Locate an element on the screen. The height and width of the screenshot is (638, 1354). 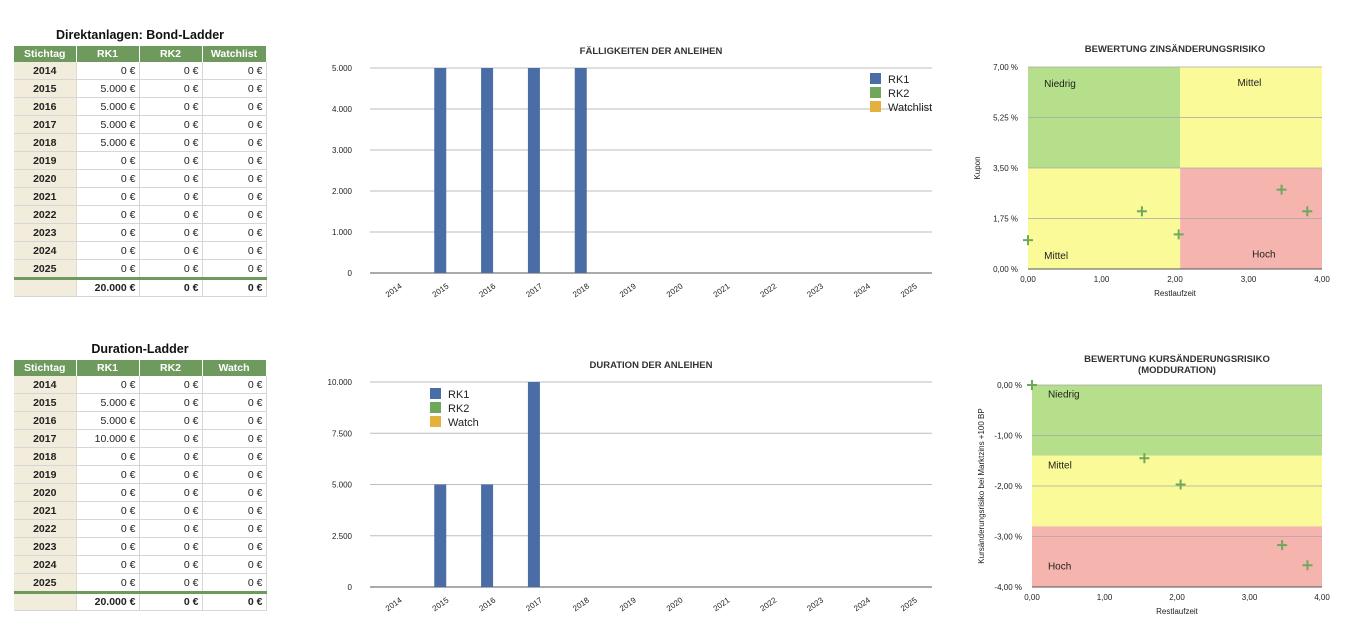
x-tick-label: 1,00 is located at coordinates (1105, 597).